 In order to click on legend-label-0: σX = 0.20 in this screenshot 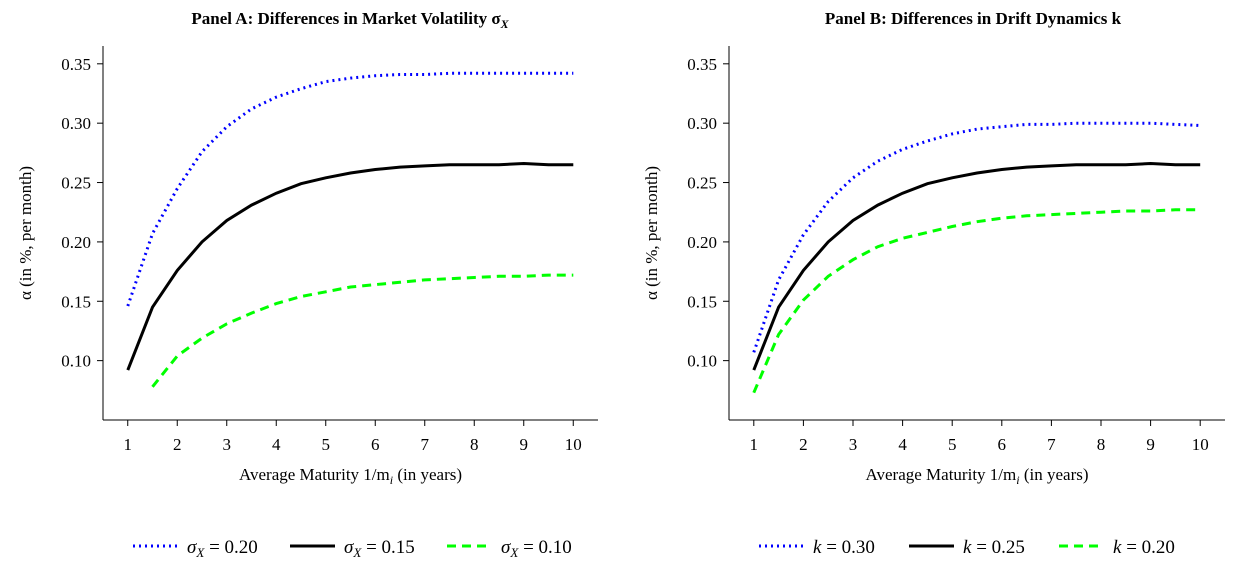, I will do `click(222, 548)`.